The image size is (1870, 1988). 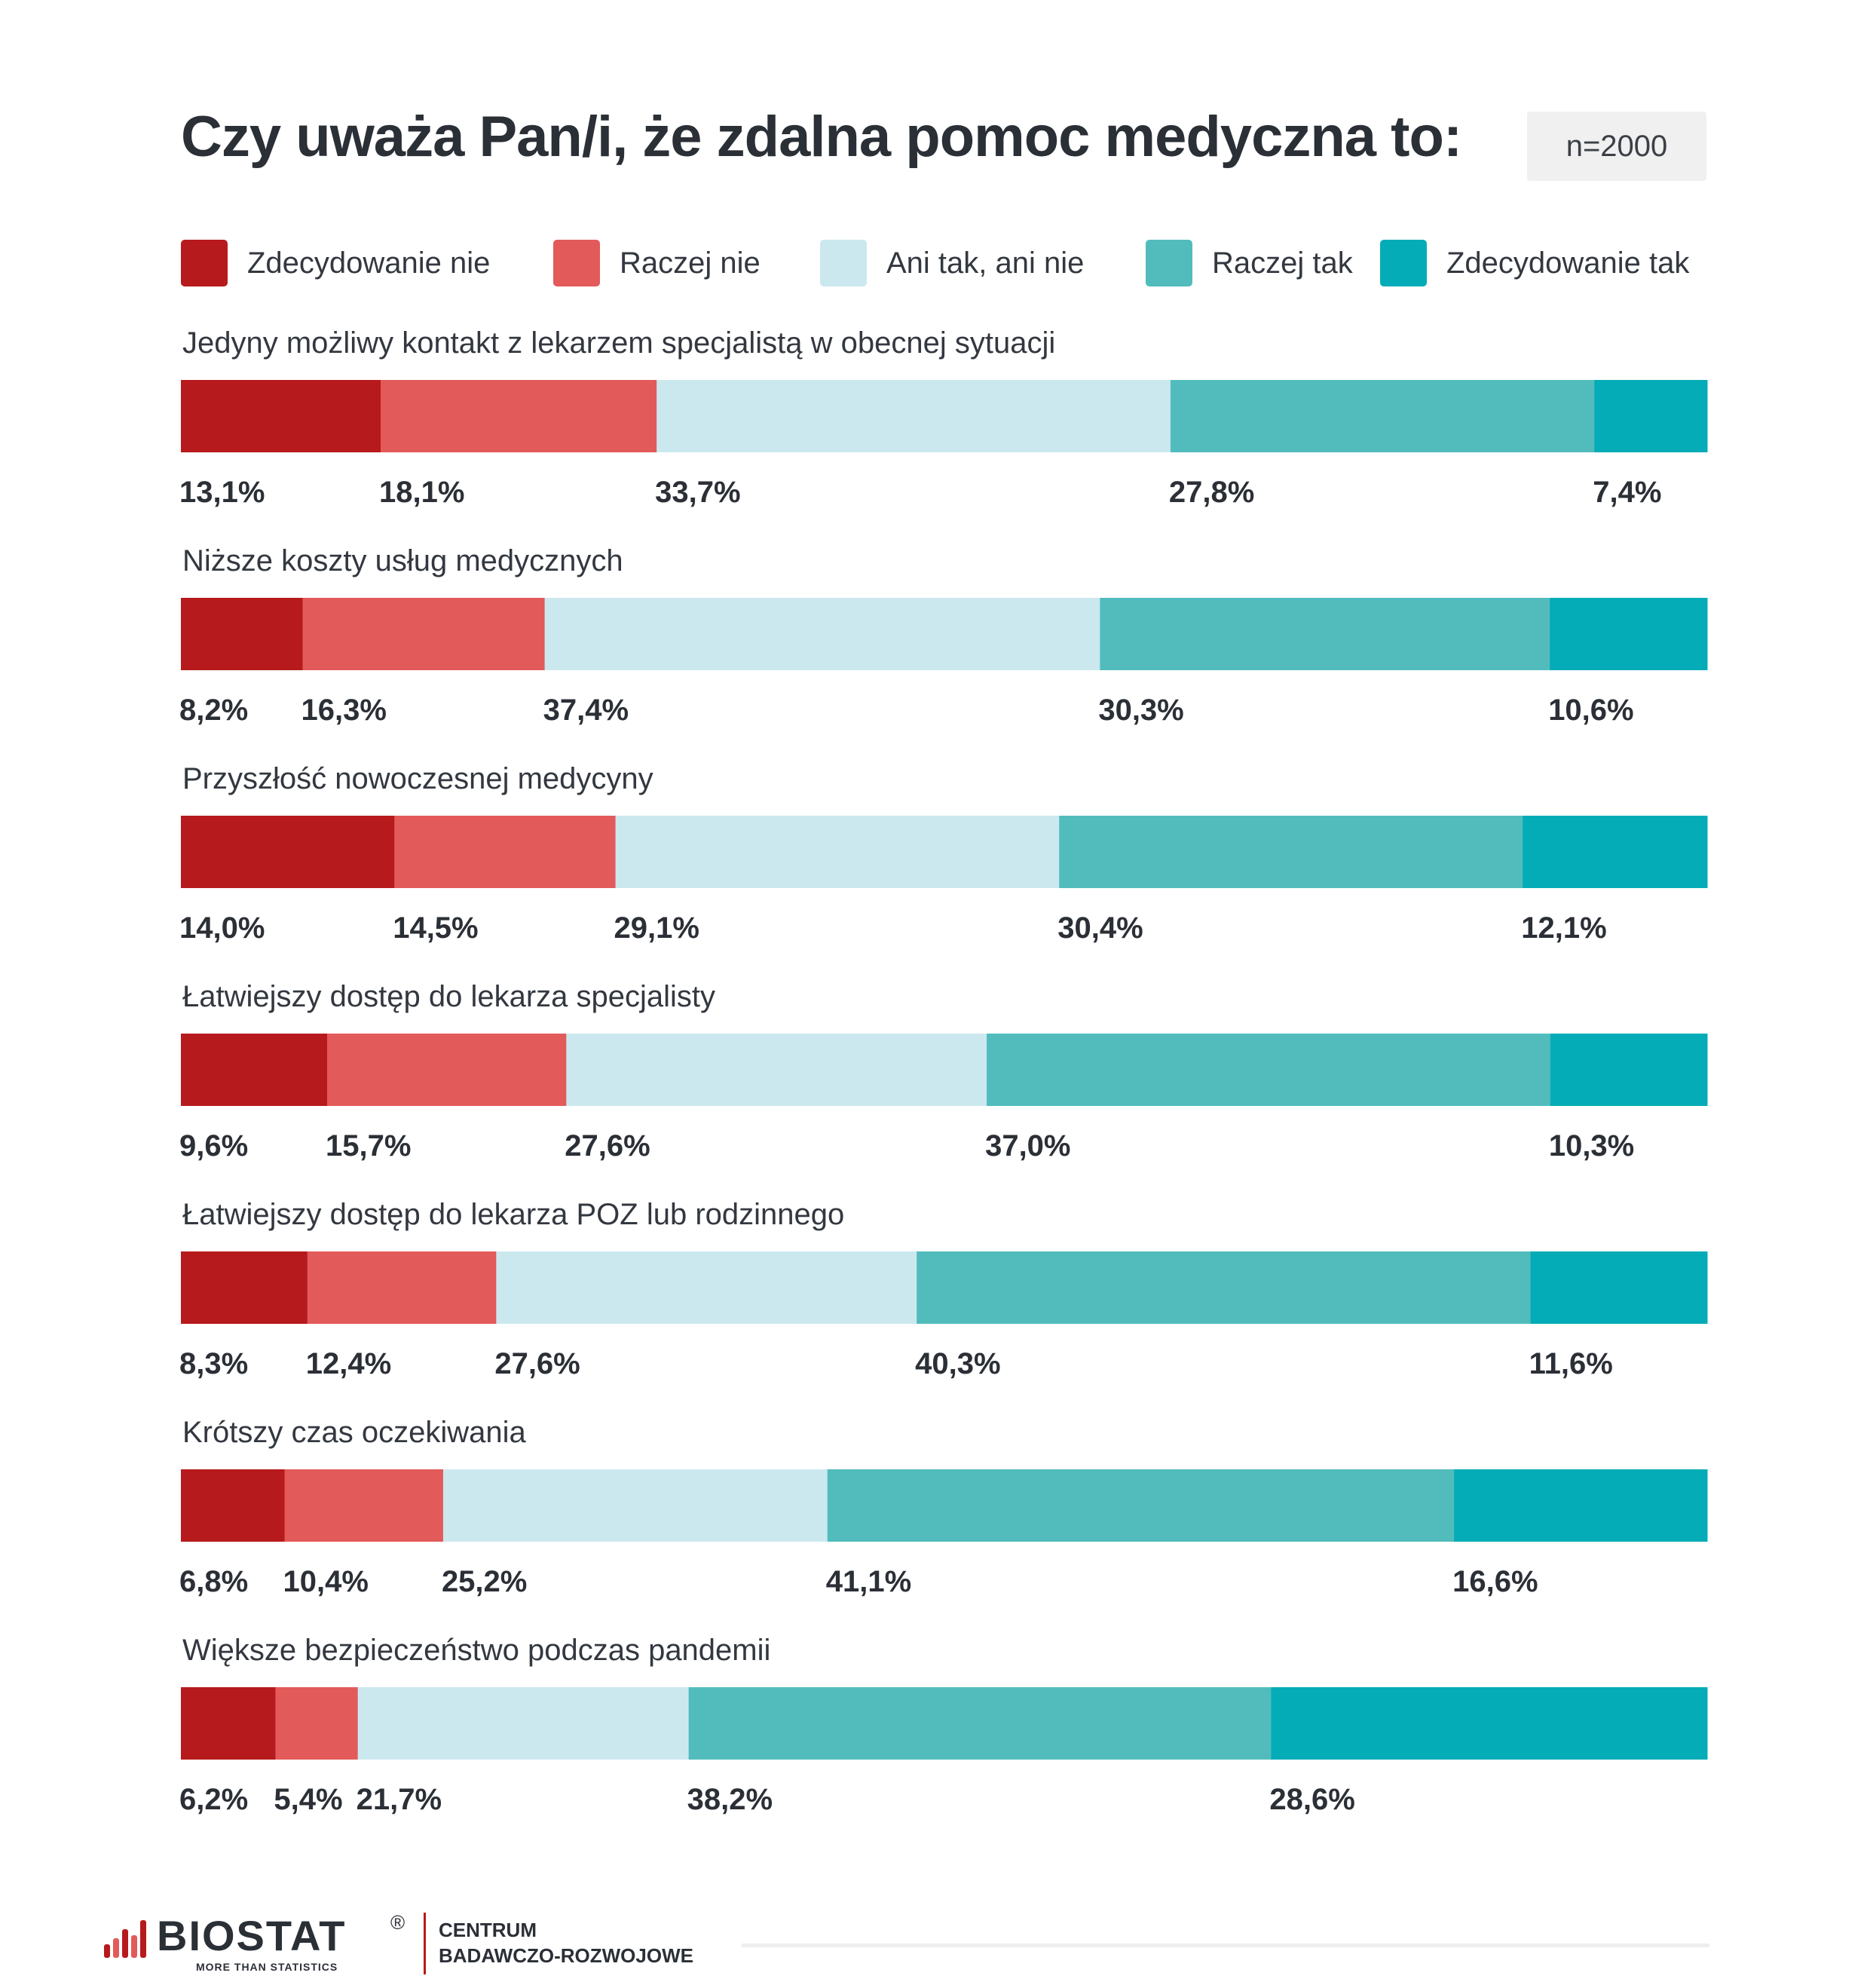 I want to click on value-label: 29,1%, so click(x=656, y=928).